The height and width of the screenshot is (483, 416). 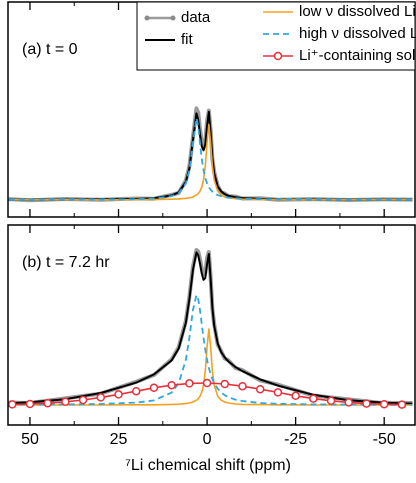 I want to click on legend-label: Li⁺-containing solid, so click(x=357, y=55).